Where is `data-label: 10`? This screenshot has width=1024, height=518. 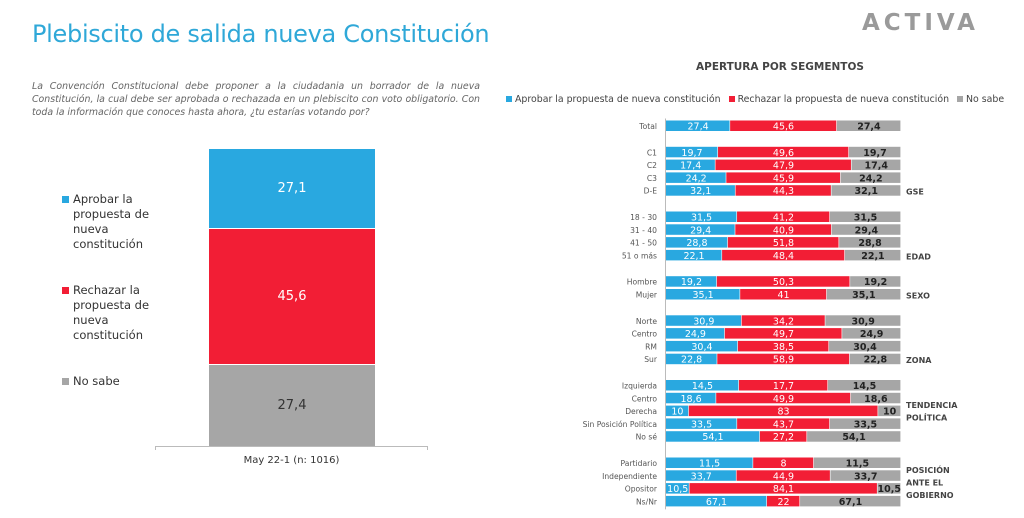
data-label: 10 is located at coordinates (890, 412).